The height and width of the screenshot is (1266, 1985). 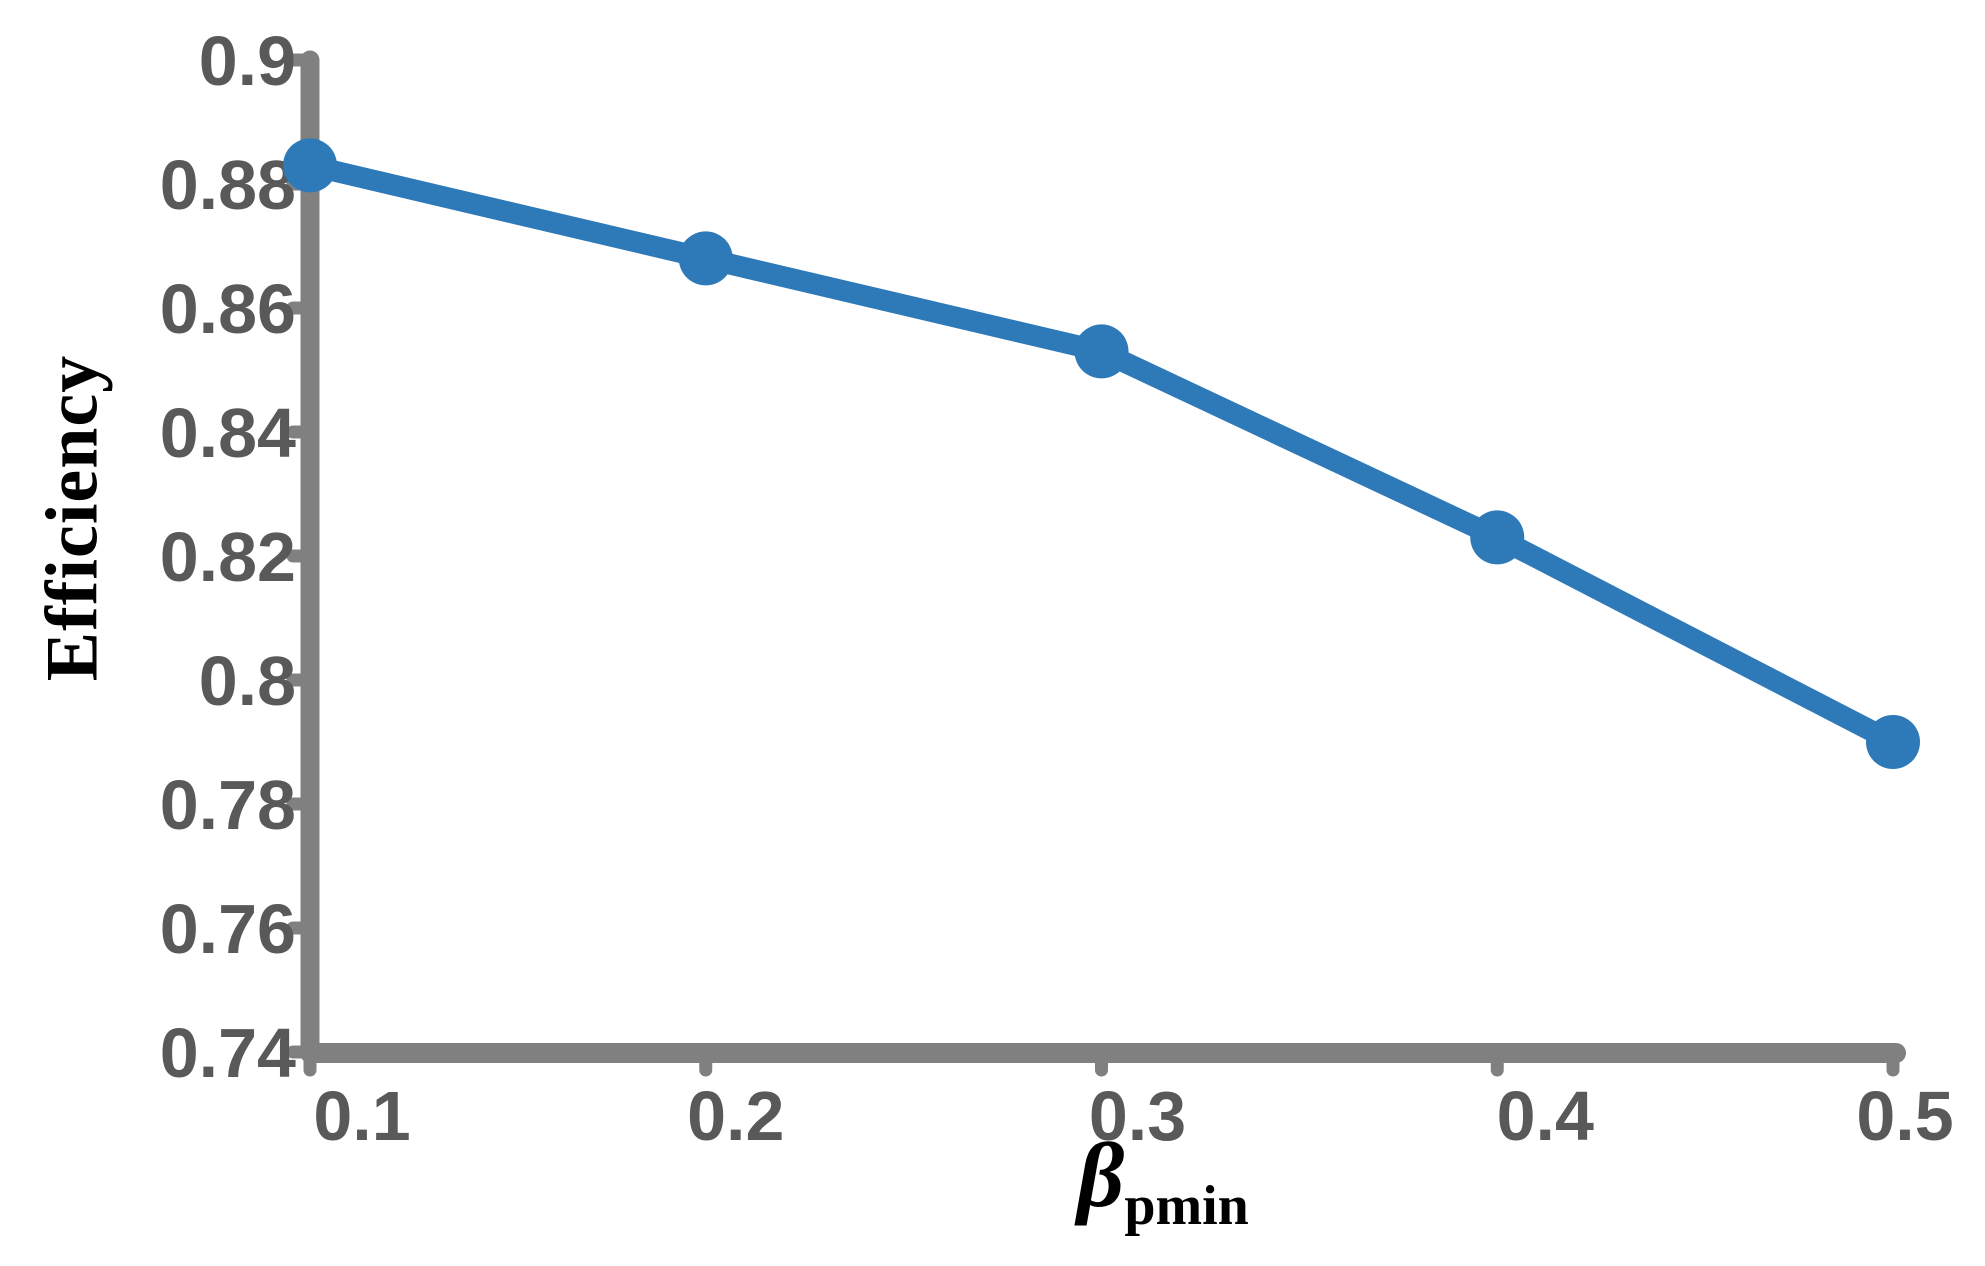 What do you see at coordinates (72, 518) in the screenshot?
I see `y-axis-title: Efficiency` at bounding box center [72, 518].